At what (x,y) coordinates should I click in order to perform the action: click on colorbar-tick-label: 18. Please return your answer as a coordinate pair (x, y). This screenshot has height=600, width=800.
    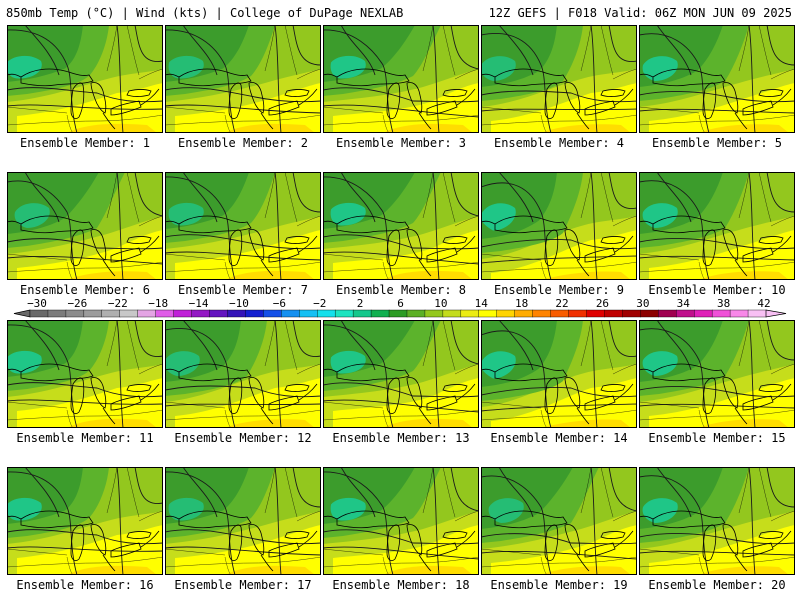
    Looking at the image, I should click on (522, 303).